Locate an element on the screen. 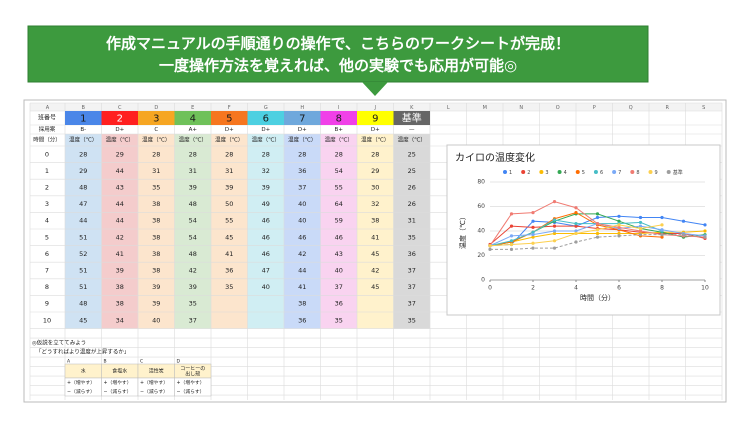 Image resolution: width=750 pixels, height=427 pixels. hypothesis-letter: D is located at coordinates (179, 362).